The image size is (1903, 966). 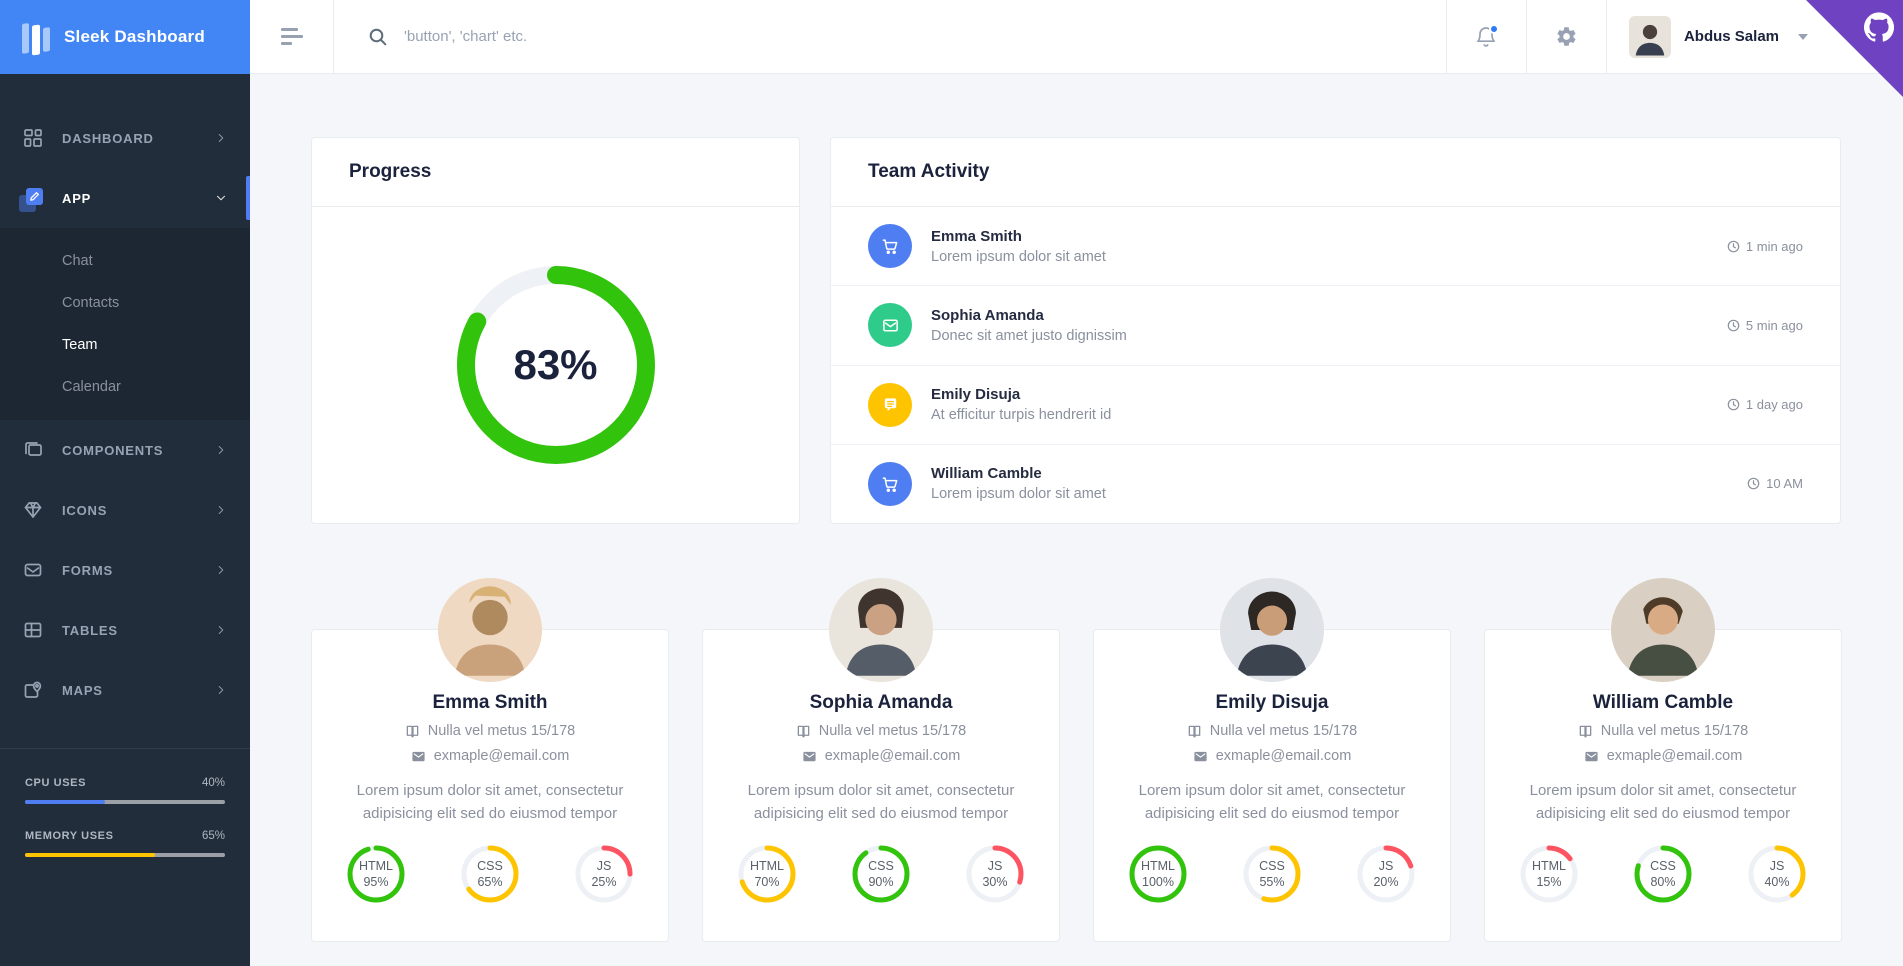 What do you see at coordinates (1272, 874) in the screenshot?
I see `member-skills: HTML 100% CSS 55% JS 20%` at bounding box center [1272, 874].